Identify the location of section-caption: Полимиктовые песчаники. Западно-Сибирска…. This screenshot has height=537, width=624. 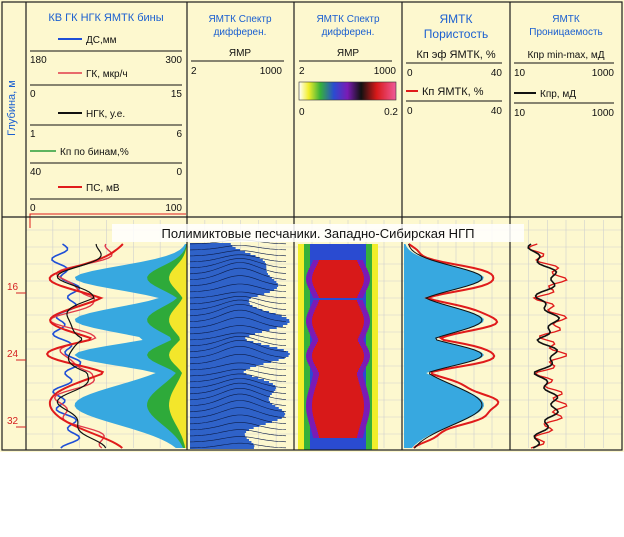
(318, 233).